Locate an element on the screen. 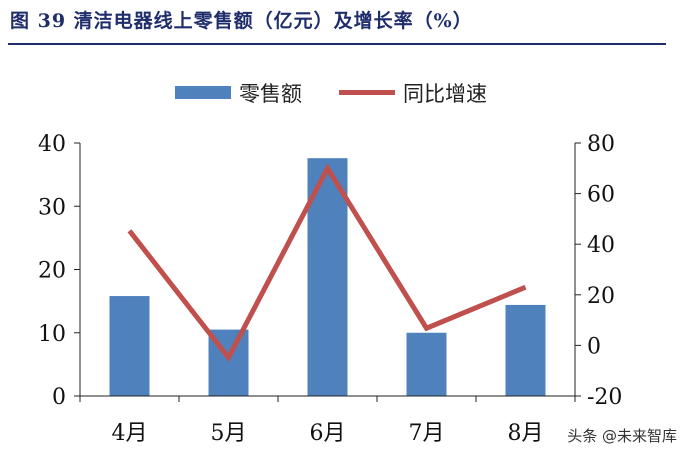 The width and height of the screenshot is (689, 452). y-right-tick-label: -20 is located at coordinates (604, 397).